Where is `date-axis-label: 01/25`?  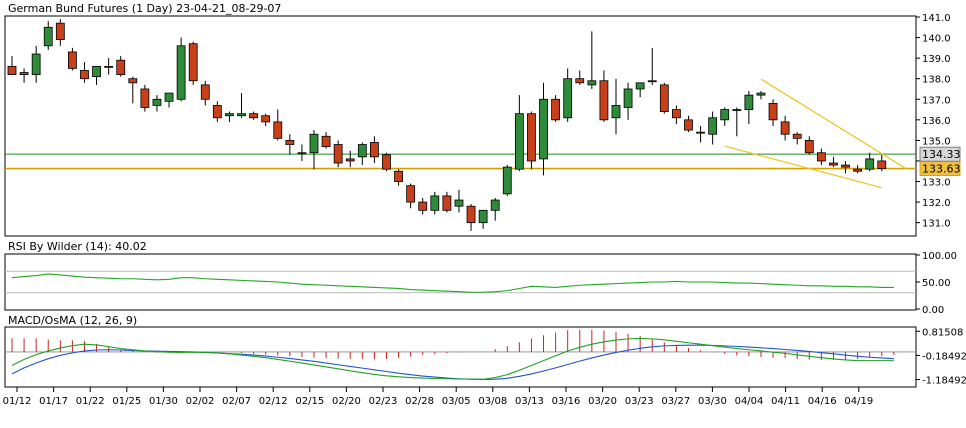
date-axis-label: 01/25 is located at coordinates (126, 401).